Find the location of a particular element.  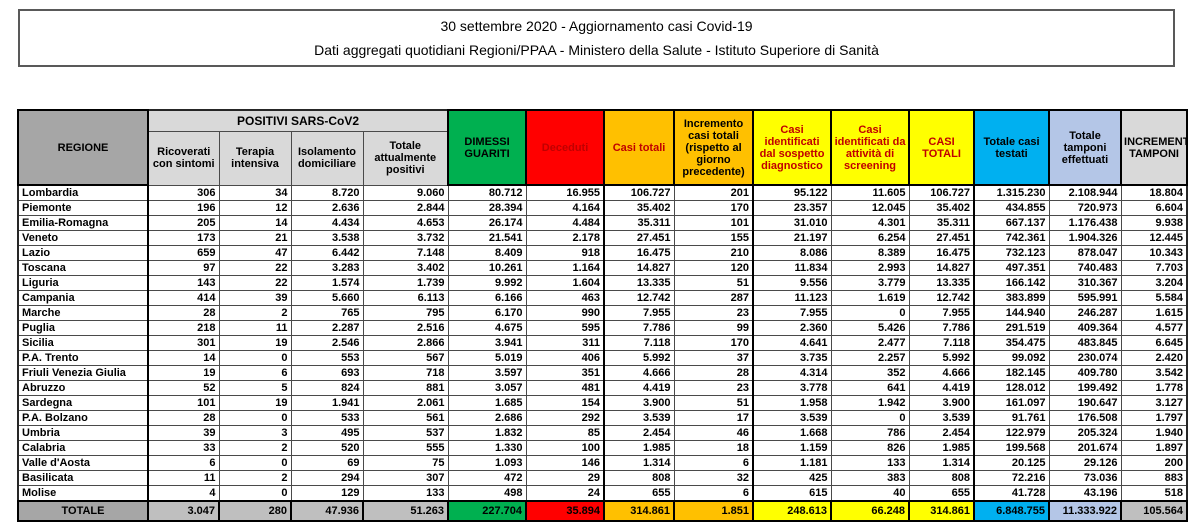

cell-totale_casi_testati: 20.125 is located at coordinates (1011, 463).